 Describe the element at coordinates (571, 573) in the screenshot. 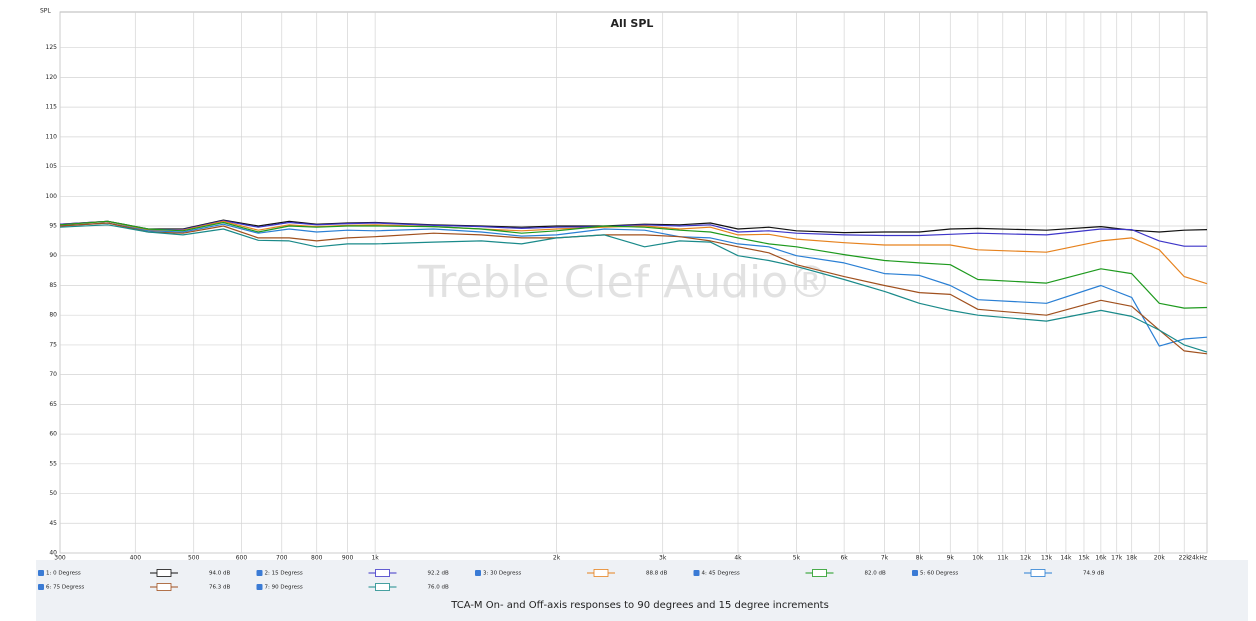

I see `legend-entry: 3: 30 Degress 88.8 dB` at that location.